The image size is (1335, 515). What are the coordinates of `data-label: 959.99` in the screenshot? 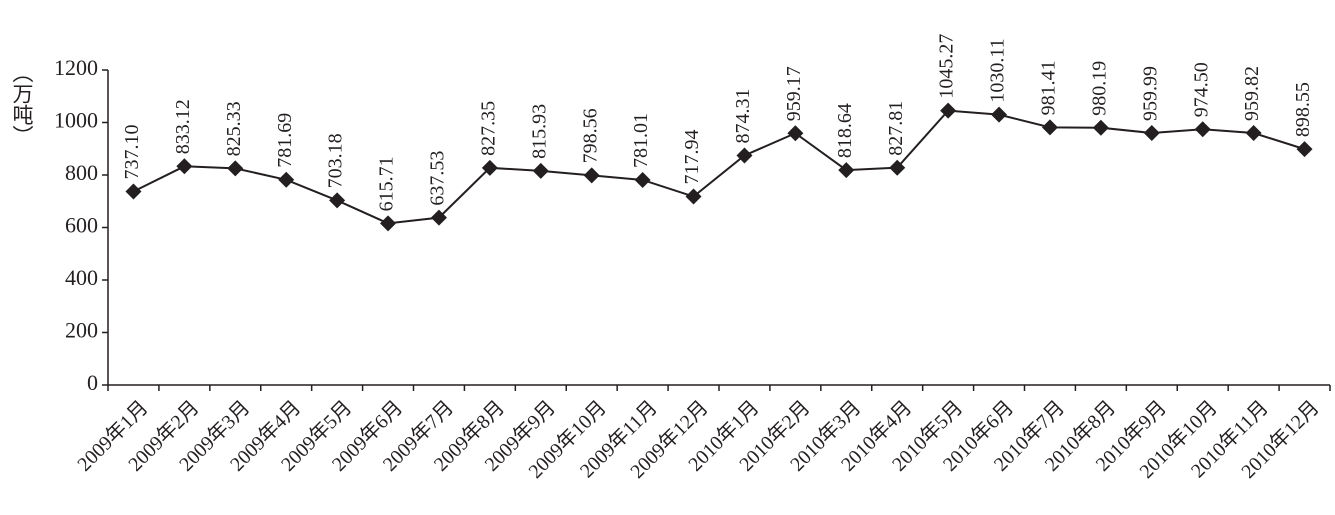 It's located at (1150, 93).